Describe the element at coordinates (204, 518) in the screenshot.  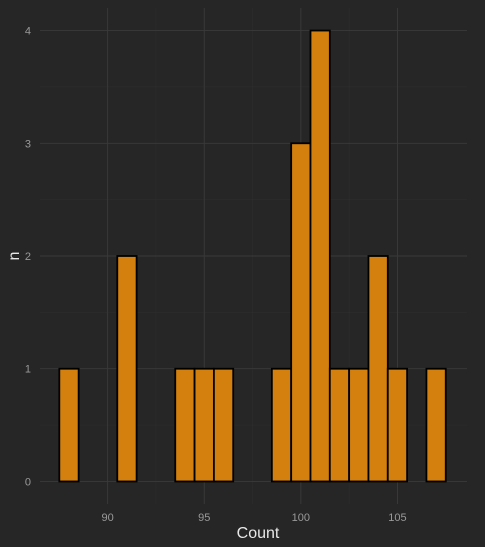
I see `x-tick-label: 95` at that location.